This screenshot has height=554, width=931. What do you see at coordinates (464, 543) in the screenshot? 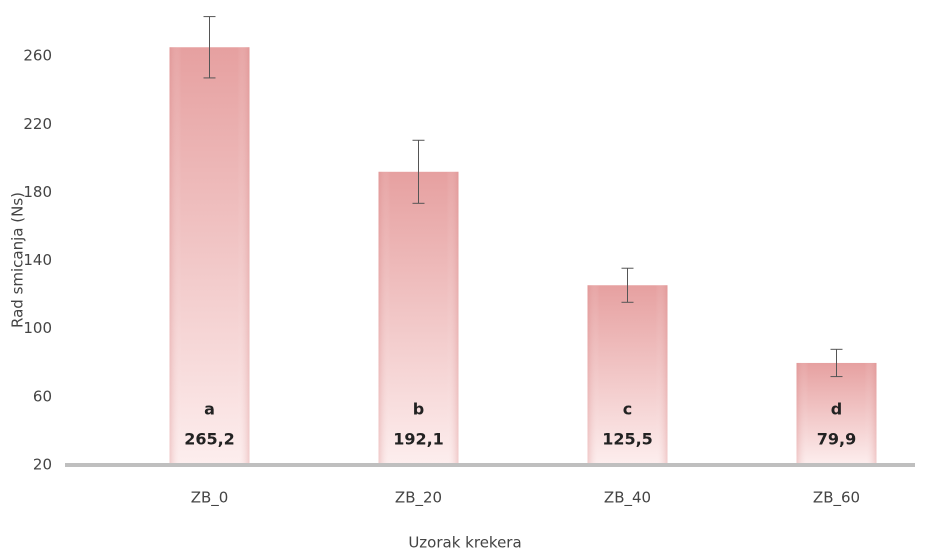
I see `x-axis-title: Uzorak krekera` at bounding box center [464, 543].